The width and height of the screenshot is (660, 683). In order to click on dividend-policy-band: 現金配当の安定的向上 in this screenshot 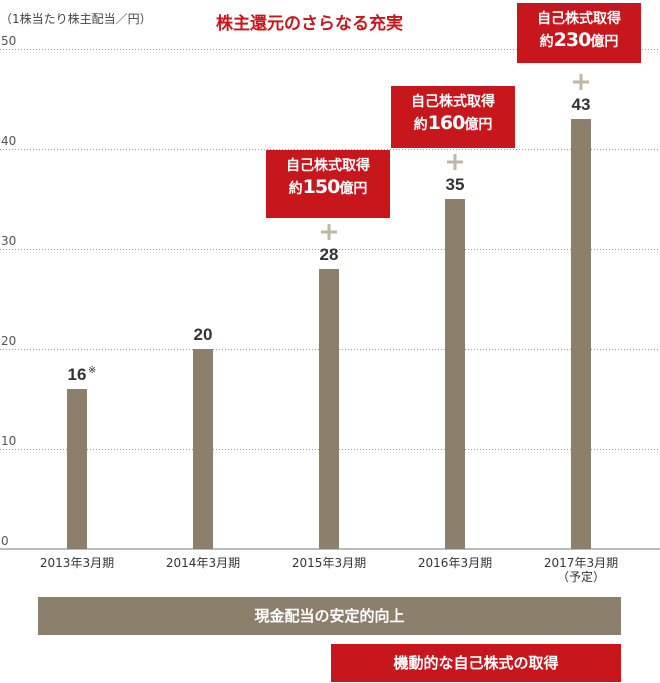, I will do `click(329, 616)`.